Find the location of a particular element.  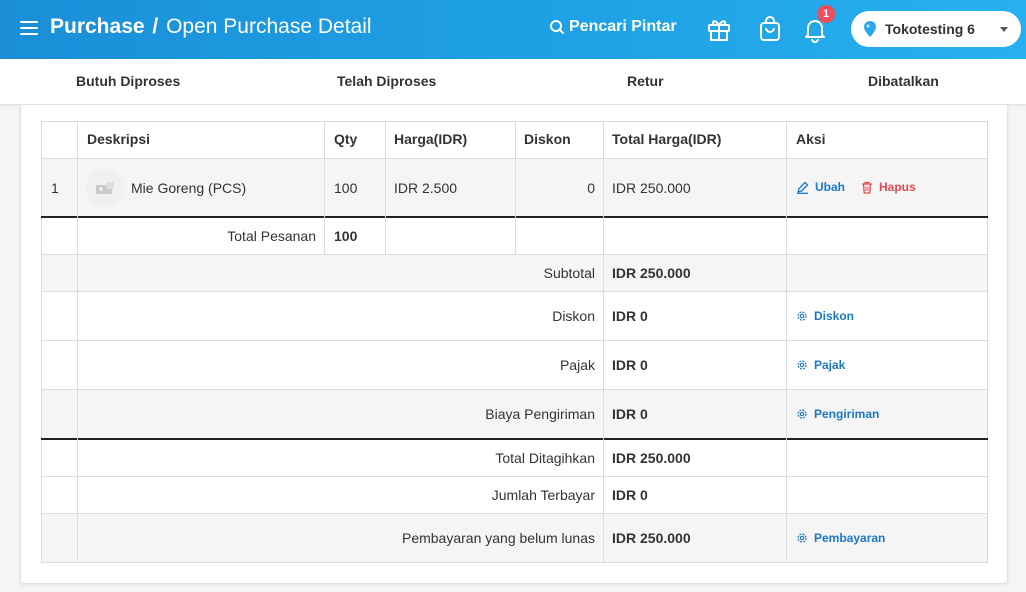

header-description: Deskripsi is located at coordinates (119, 139).